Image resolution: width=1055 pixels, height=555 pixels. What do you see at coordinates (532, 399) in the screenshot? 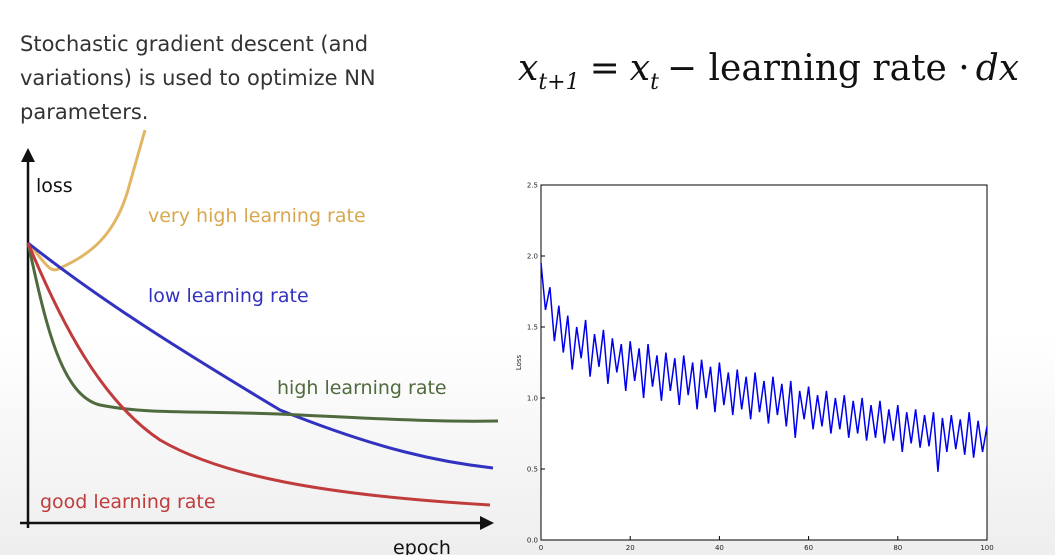
I see `y-tick-label: 1.0` at bounding box center [532, 399].